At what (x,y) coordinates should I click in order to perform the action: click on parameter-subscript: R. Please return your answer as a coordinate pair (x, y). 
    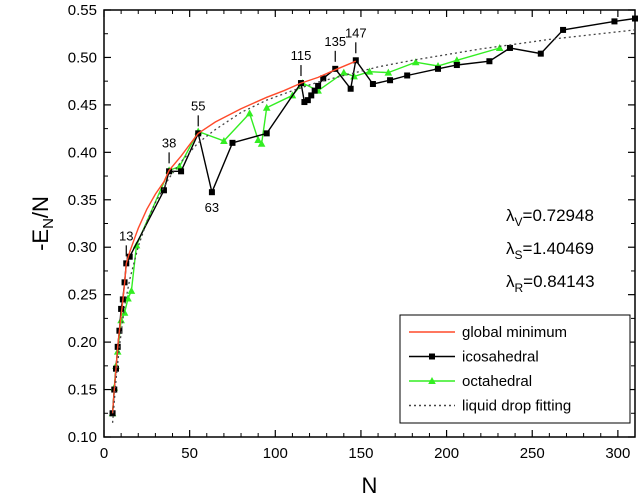
    Looking at the image, I should click on (519, 288).